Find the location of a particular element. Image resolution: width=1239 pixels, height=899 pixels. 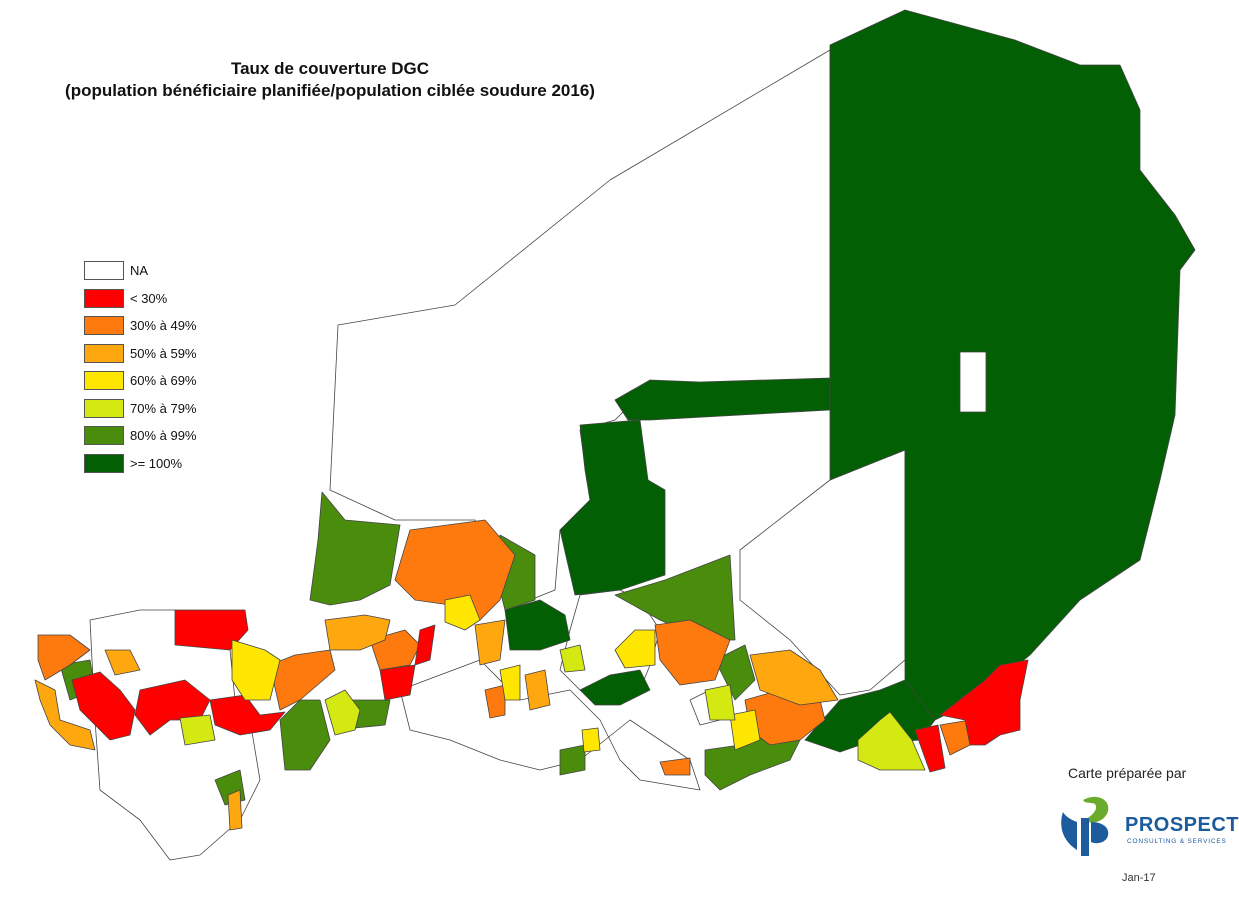

region-dgc-30-south-east is located at coordinates (955, 737).